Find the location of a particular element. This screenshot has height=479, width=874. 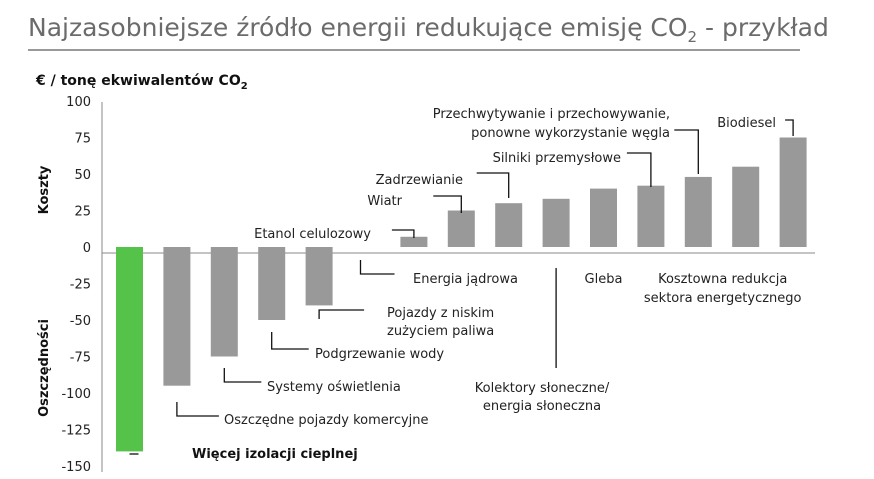

category-label: energia słoneczna is located at coordinates (542, 406).